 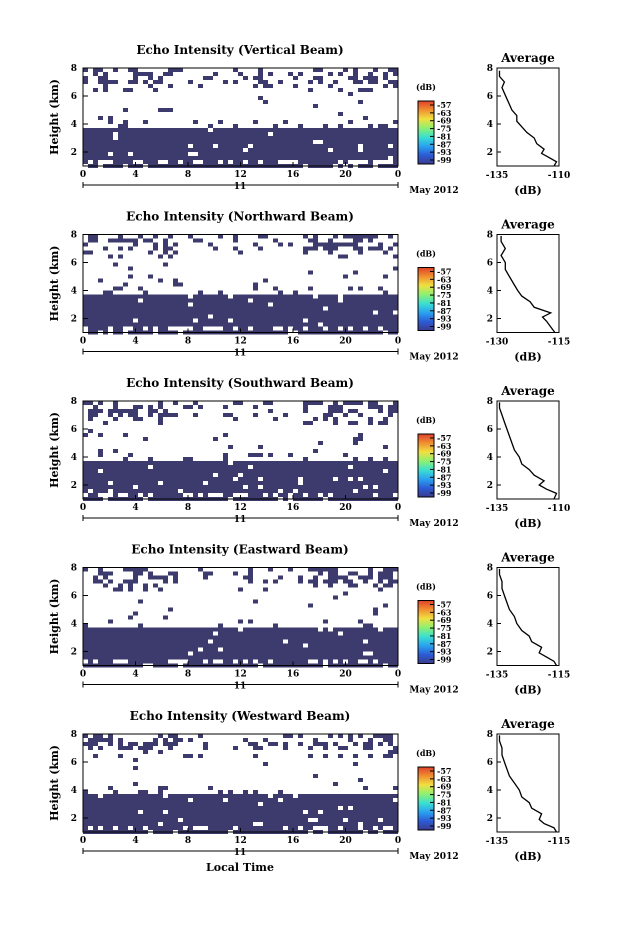 What do you see at coordinates (444, 779) in the screenshot?
I see `colorbar-tick-label: -63` at bounding box center [444, 779].